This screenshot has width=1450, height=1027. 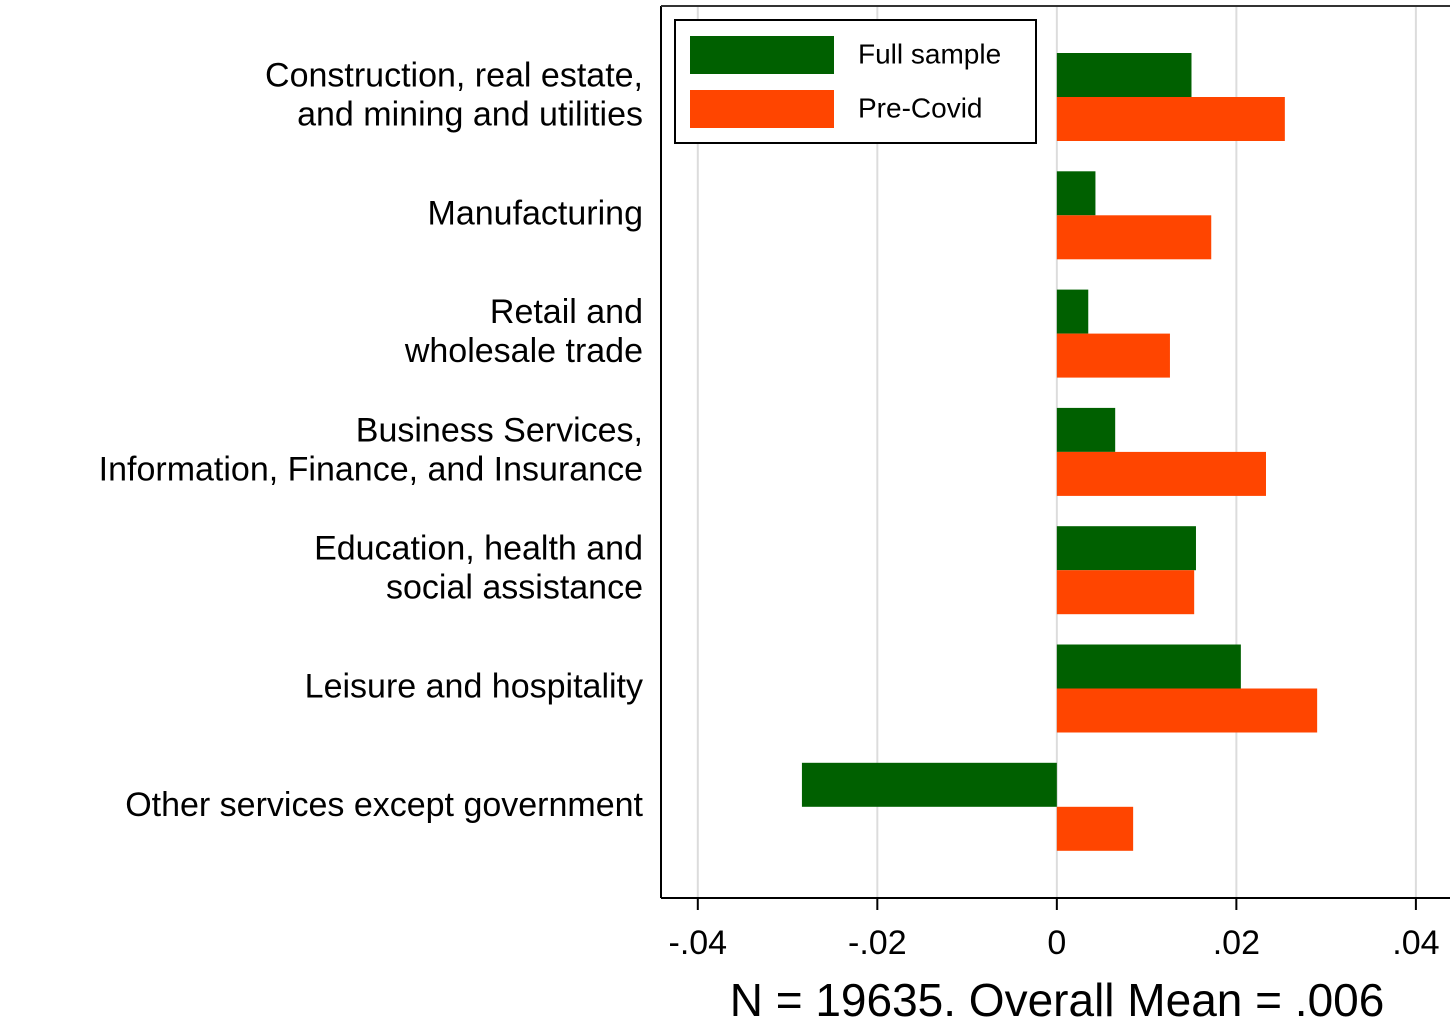 I want to click on y-tick-label: Construction, real estate,, so click(x=454, y=75).